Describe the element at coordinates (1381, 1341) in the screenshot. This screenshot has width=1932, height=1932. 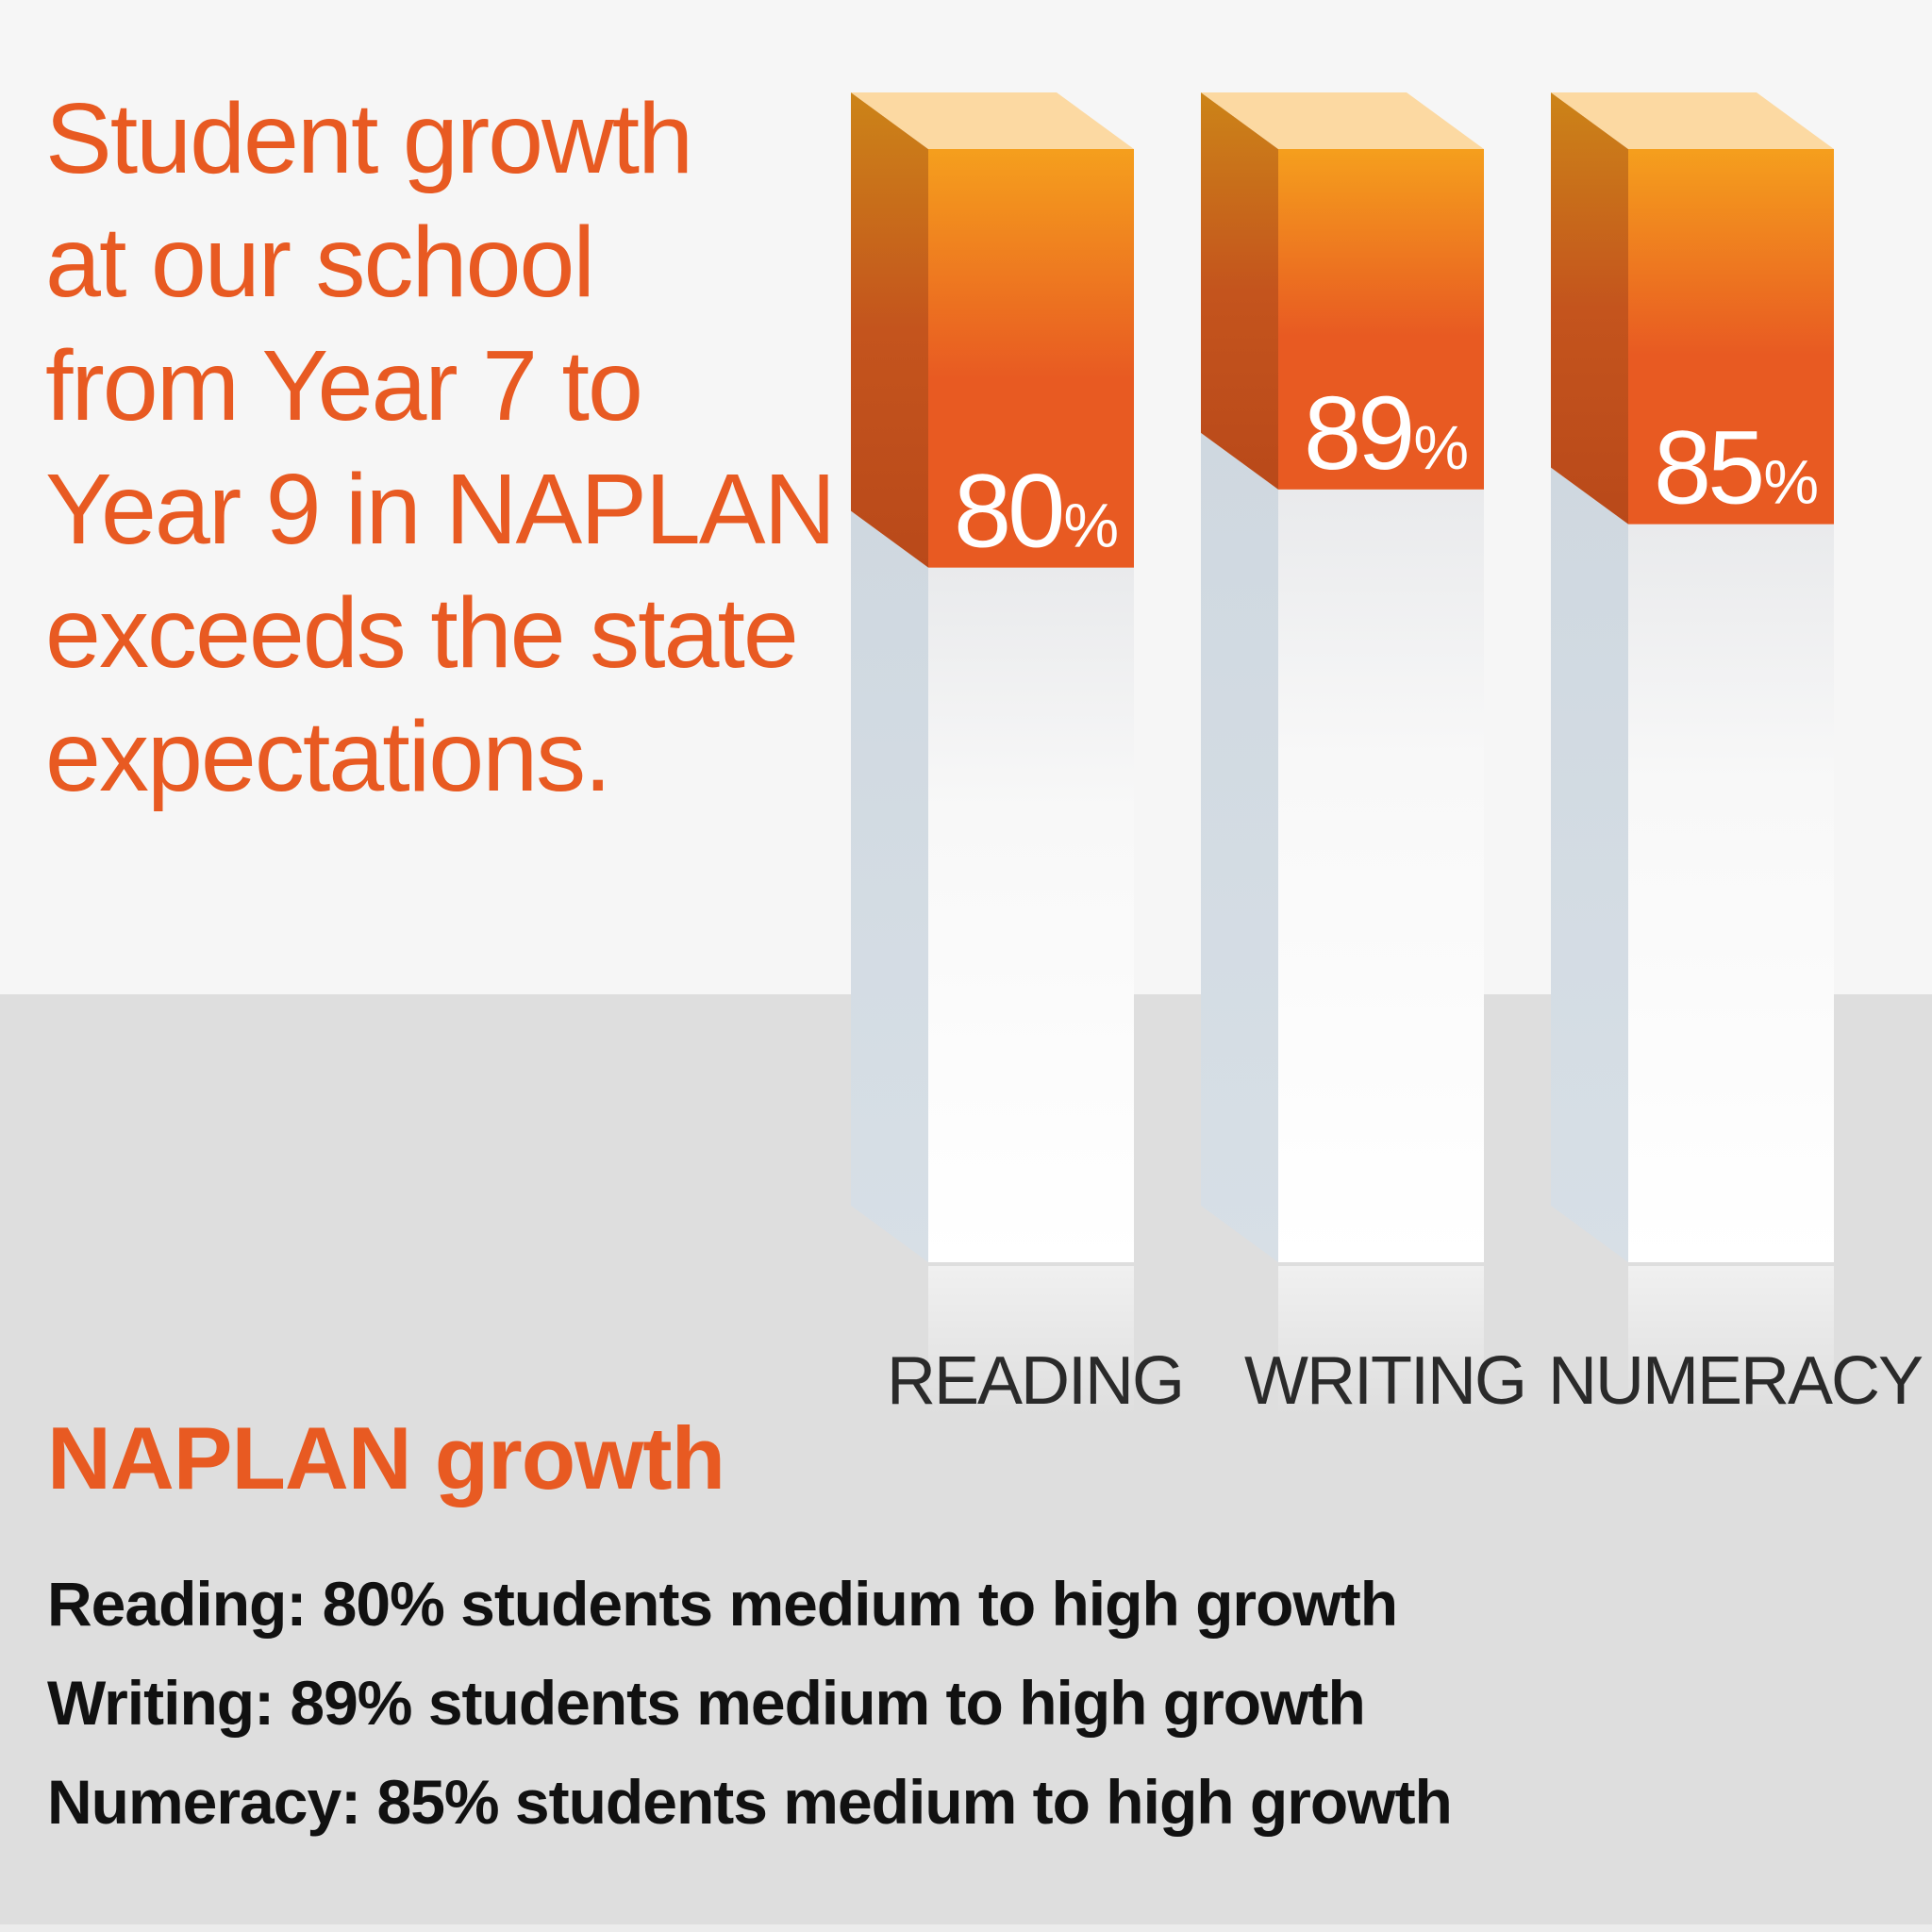
I see `bar-reflection-writing` at that location.